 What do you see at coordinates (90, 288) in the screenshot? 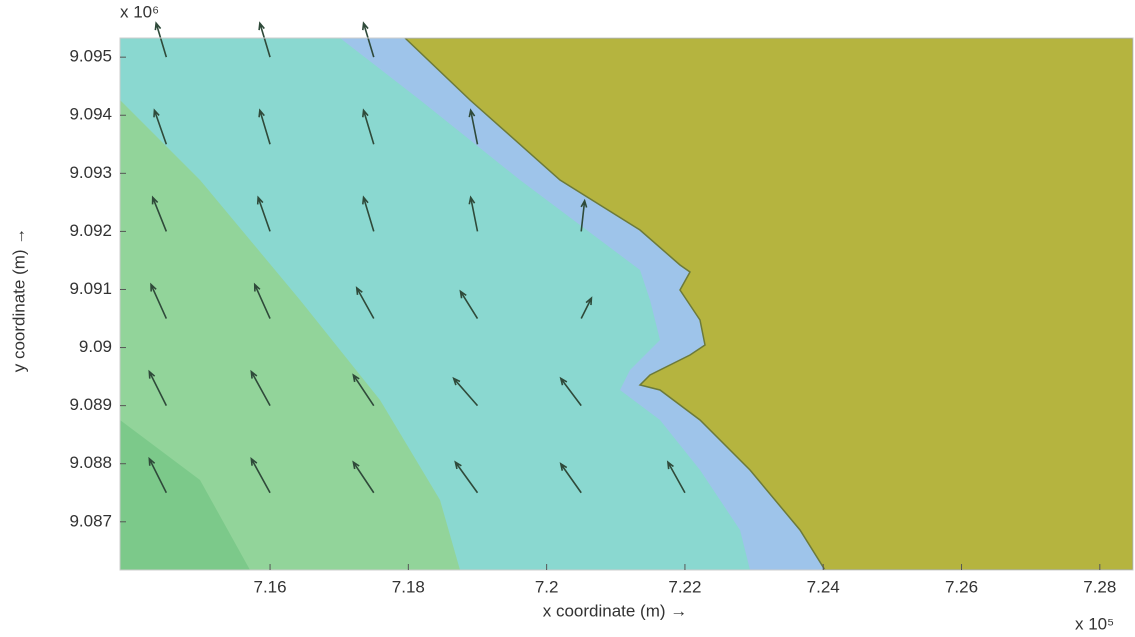
I see `y-tick-label: 9.091` at bounding box center [90, 288].